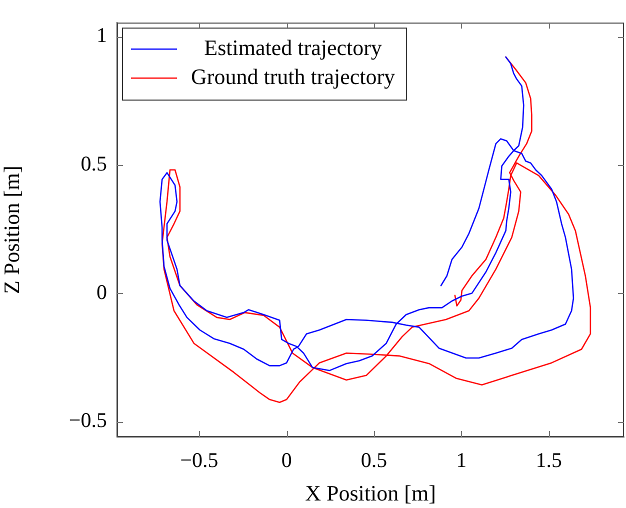 Image resolution: width=626 pixels, height=508 pixels. Describe the element at coordinates (374, 460) in the screenshot. I see `x-tick-label: 0.5` at that location.